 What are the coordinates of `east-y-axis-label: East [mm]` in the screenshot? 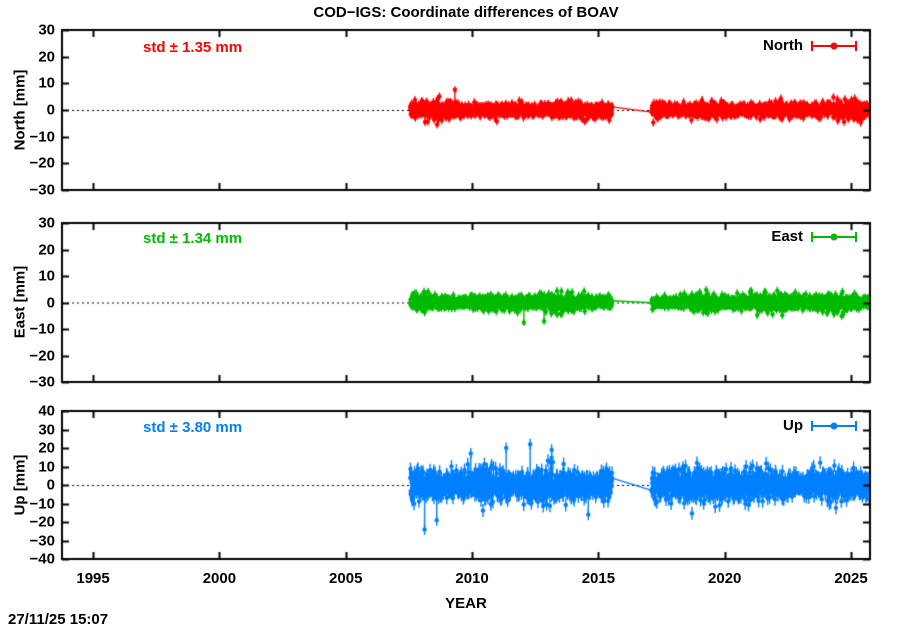 It's located at (20, 302).